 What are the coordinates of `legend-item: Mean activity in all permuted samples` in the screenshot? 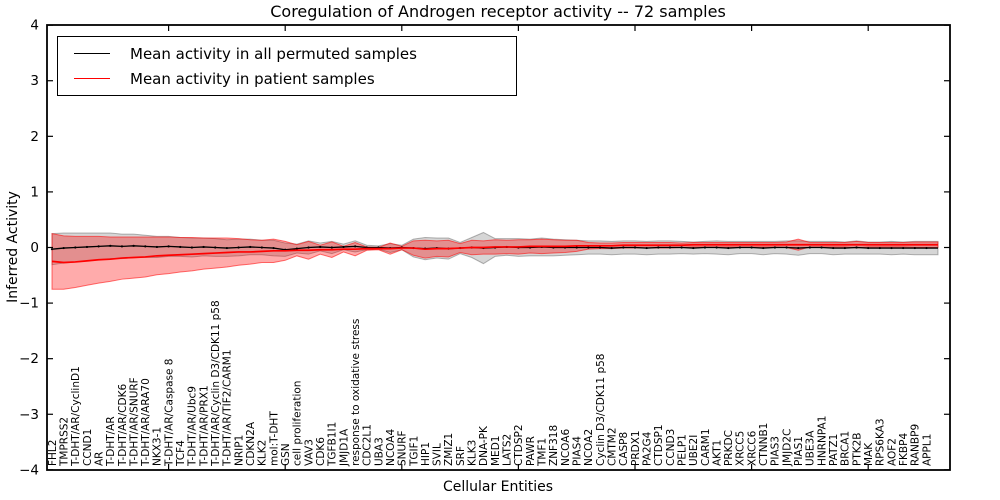 It's located at (287, 54).